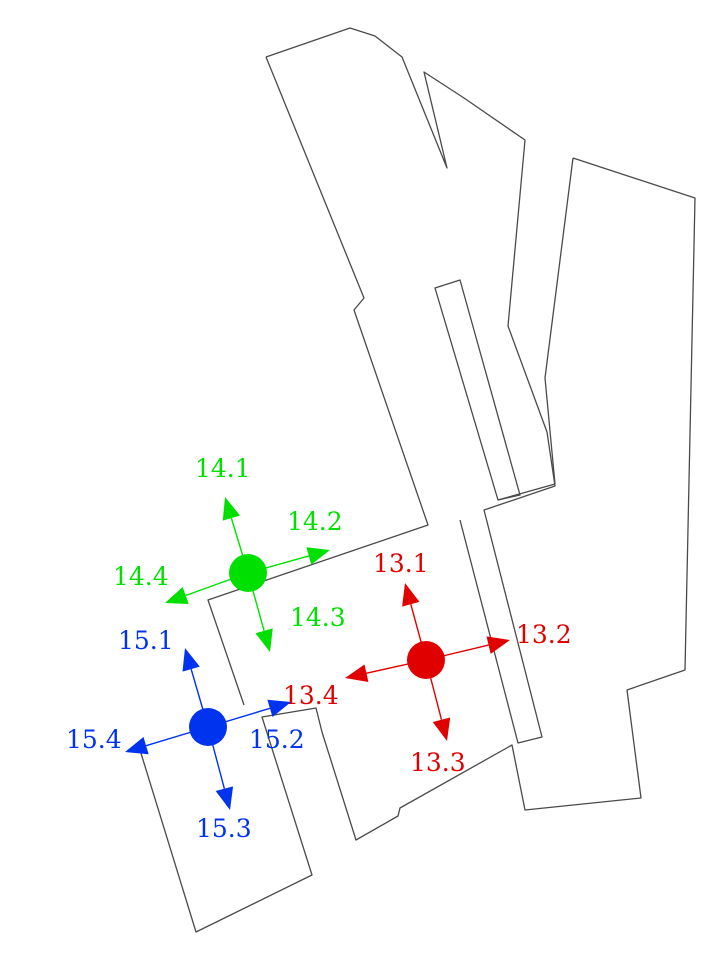 The image size is (719, 954). Describe the element at coordinates (318, 556) in the screenshot. I see `arrowhead-14.2` at that location.